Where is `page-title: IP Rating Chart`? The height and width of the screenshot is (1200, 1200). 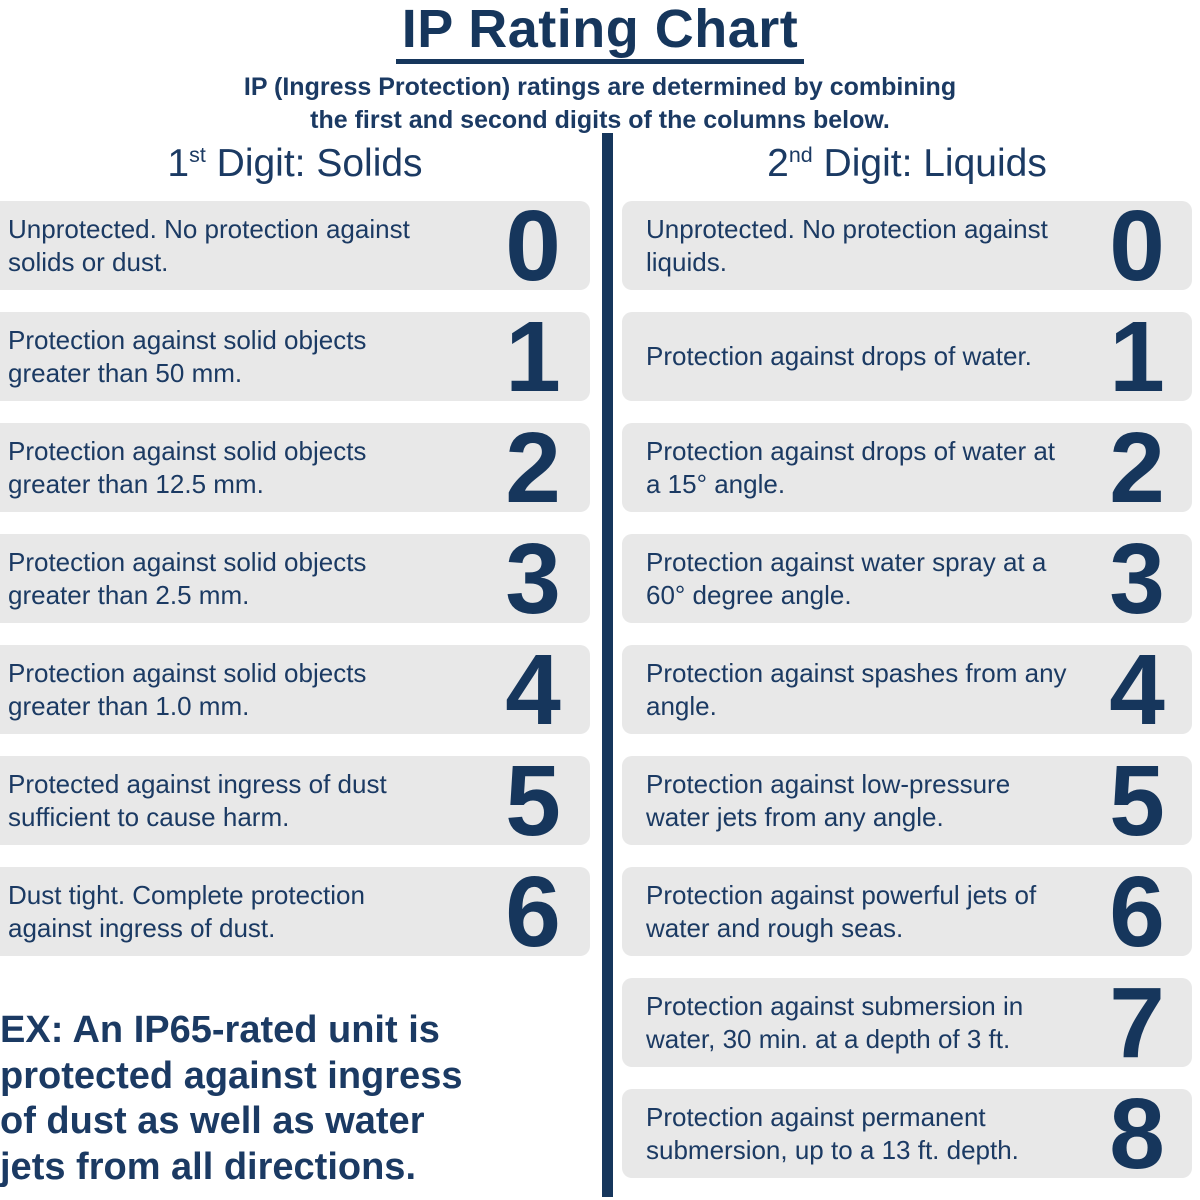
page-title: IP Rating Chart is located at coordinates (600, 33).